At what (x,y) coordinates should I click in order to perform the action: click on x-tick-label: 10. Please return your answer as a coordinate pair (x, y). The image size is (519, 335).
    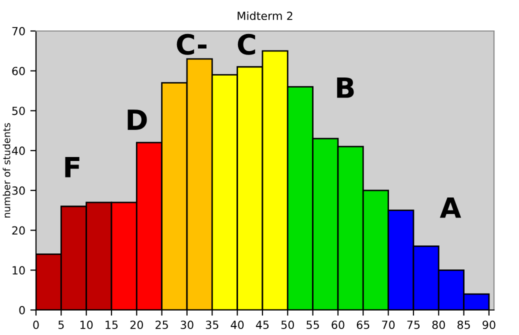
    Looking at the image, I should click on (86, 325).